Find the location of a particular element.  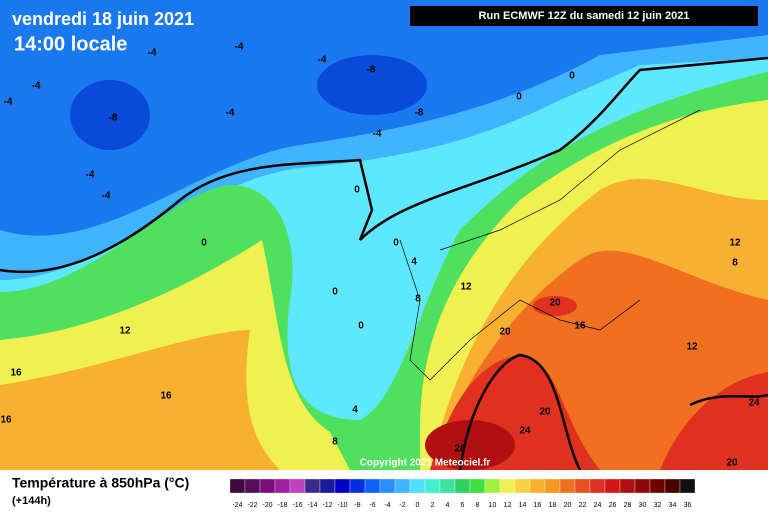

legend-tick-label: -6 is located at coordinates (372, 505).